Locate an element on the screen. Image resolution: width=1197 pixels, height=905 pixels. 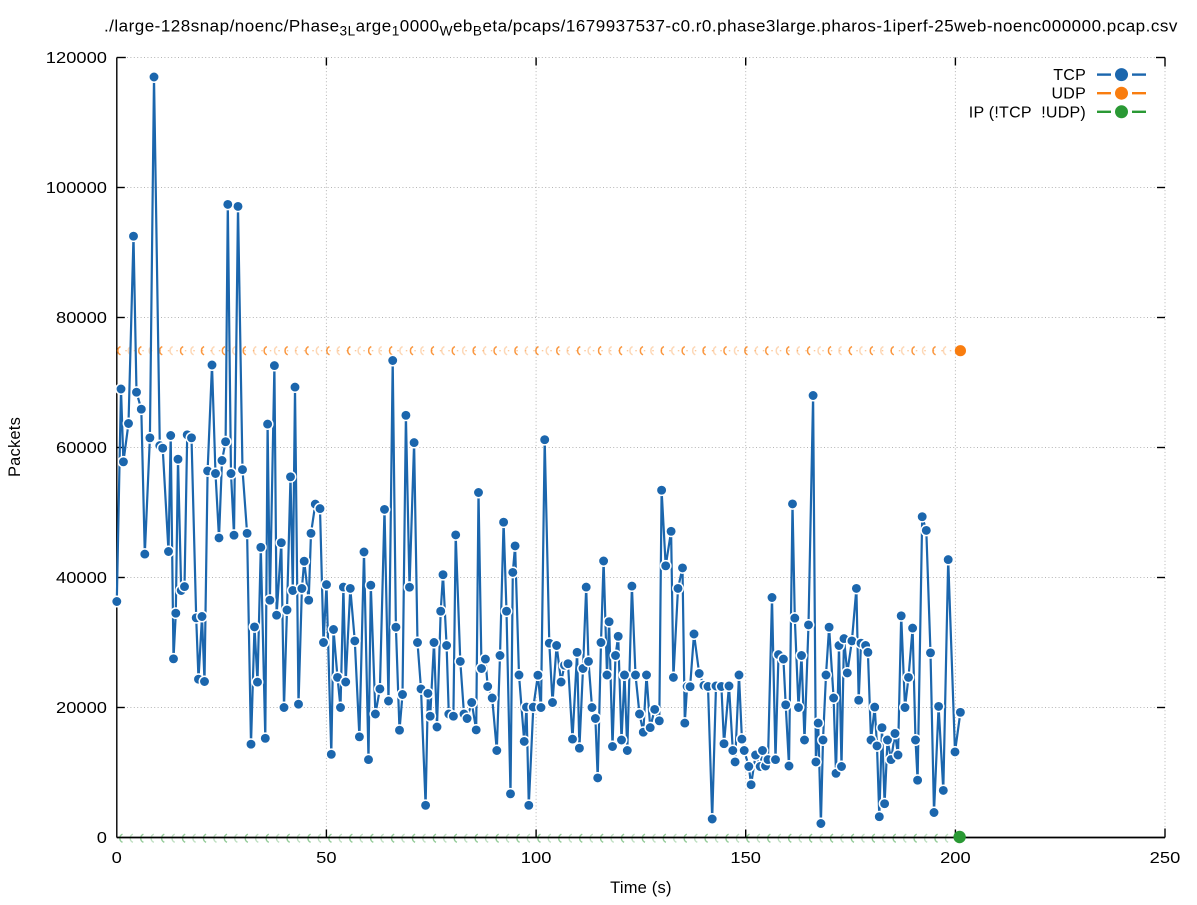
svg-text: IP (!TCP !UDP) is located at coordinates (1027, 112).